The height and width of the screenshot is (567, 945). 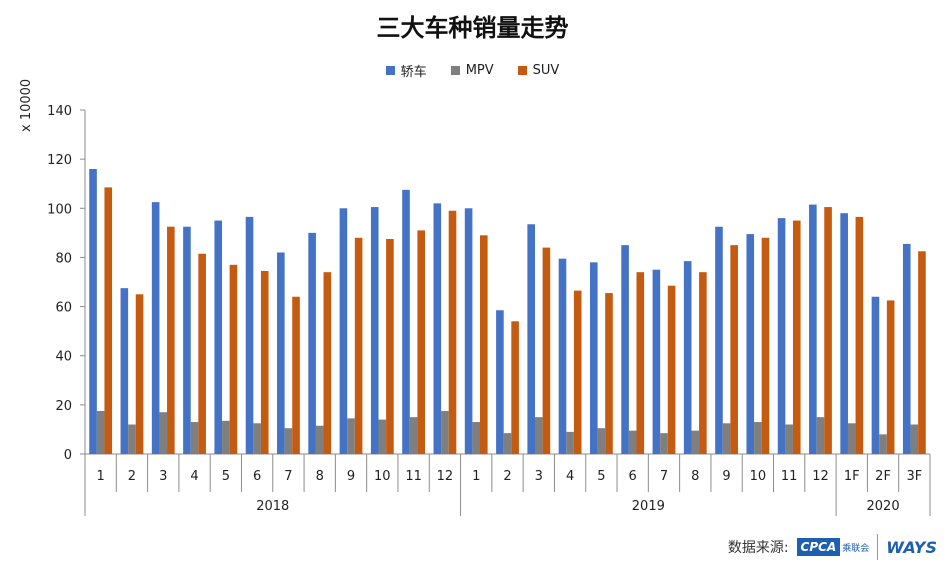 I want to click on x-group-label: 2019, so click(x=648, y=506).